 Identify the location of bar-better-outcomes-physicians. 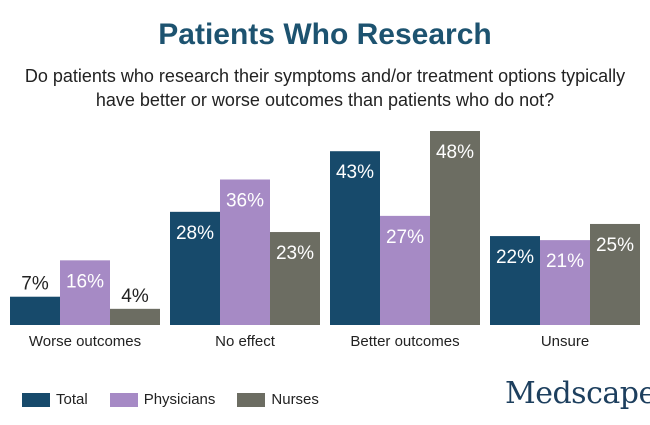
(405, 270).